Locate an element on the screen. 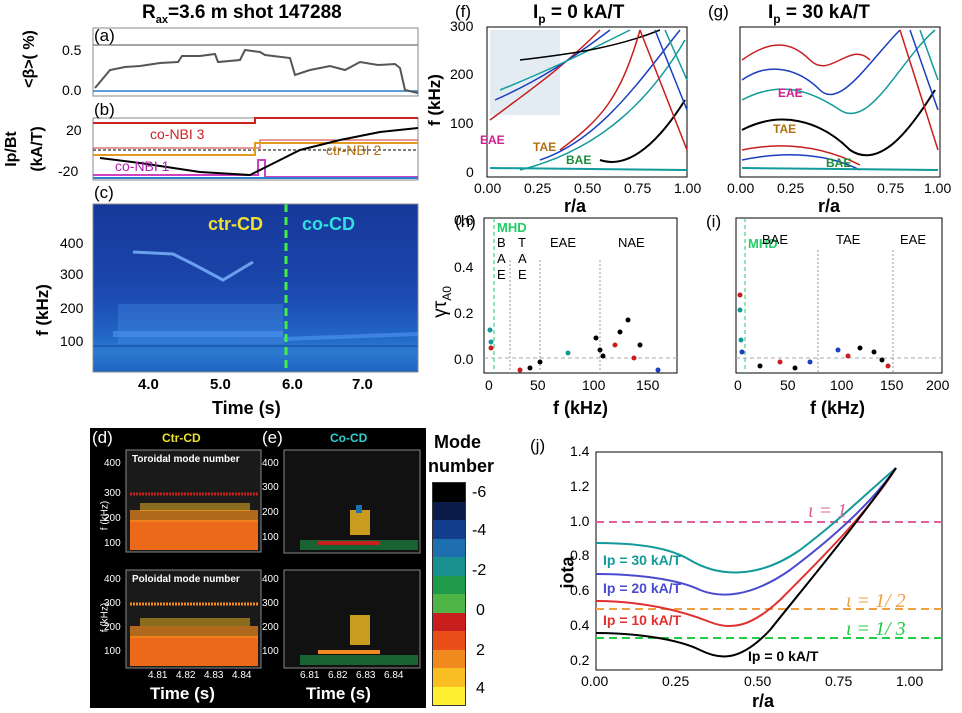 The width and height of the screenshot is (962, 713). panel-j-xtick-4: 1.00 is located at coordinates (910, 681).